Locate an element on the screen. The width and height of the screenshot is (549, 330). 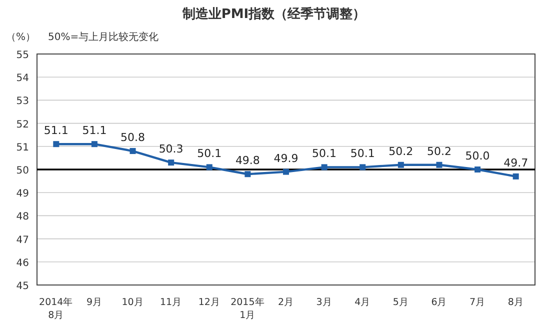
x-tick-label: 12月 is located at coordinates (209, 302).